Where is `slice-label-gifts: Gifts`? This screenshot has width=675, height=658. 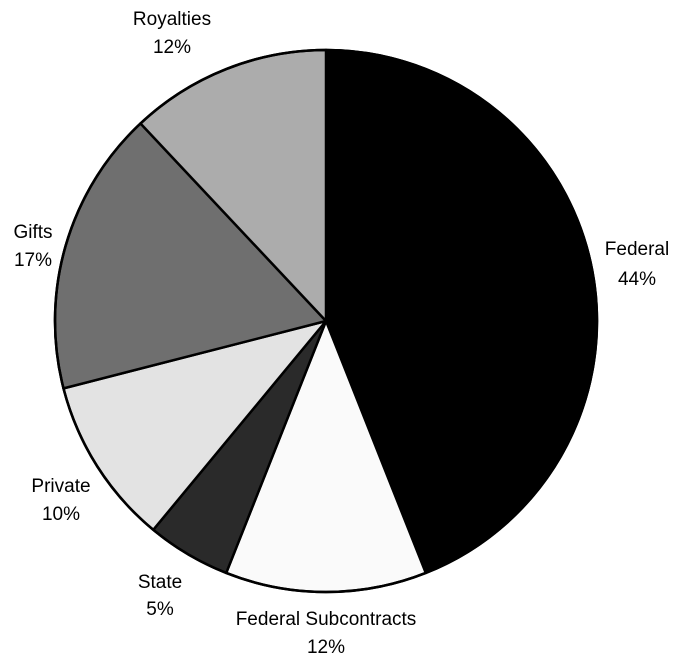 slice-label-gifts: Gifts is located at coordinates (32, 232).